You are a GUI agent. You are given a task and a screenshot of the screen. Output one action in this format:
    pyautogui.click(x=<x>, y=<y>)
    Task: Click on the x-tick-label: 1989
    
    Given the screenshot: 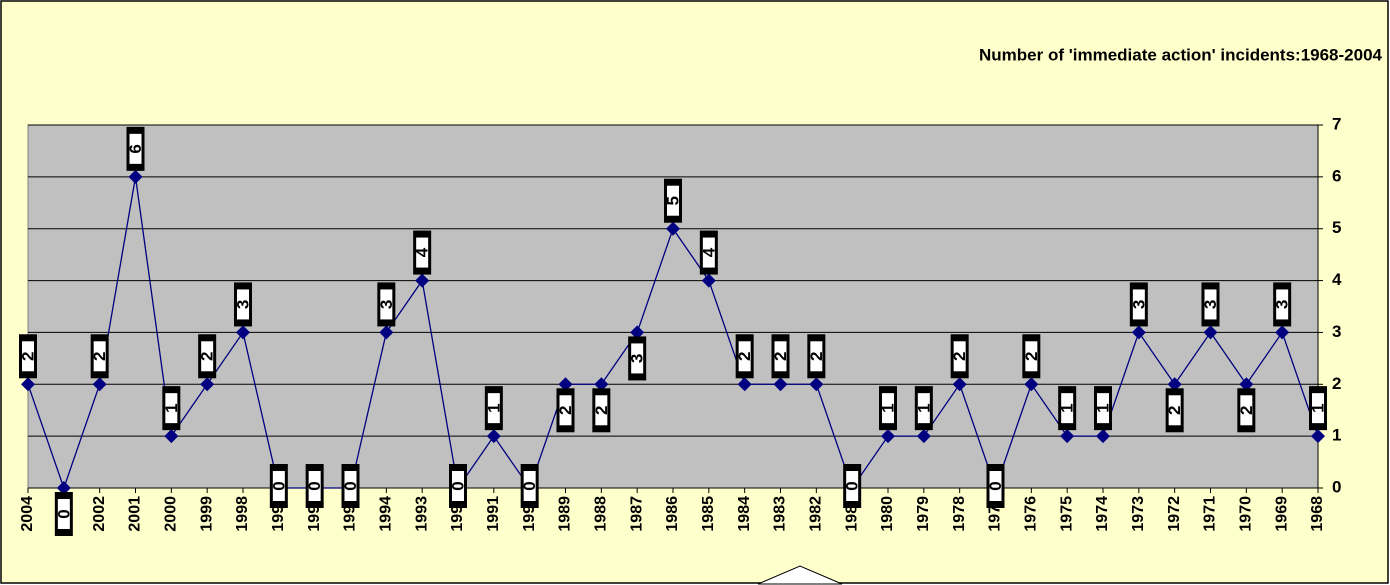 What is the action you would take?
    pyautogui.click(x=565, y=514)
    